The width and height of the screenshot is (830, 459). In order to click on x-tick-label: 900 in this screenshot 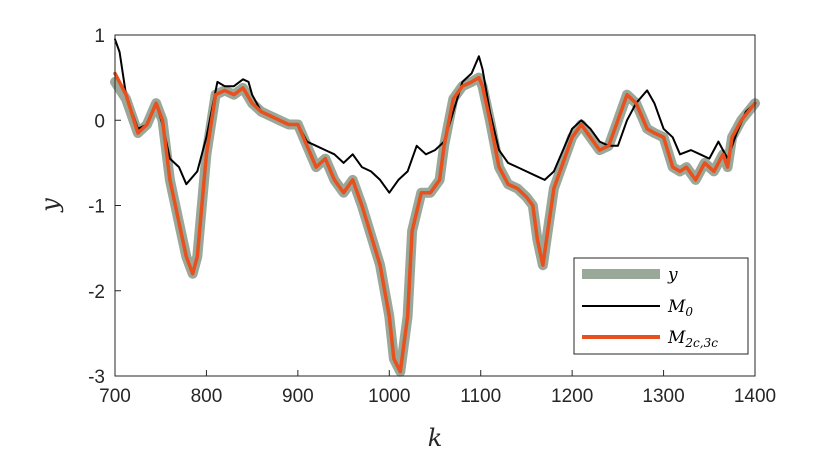, I will do `click(298, 396)`.